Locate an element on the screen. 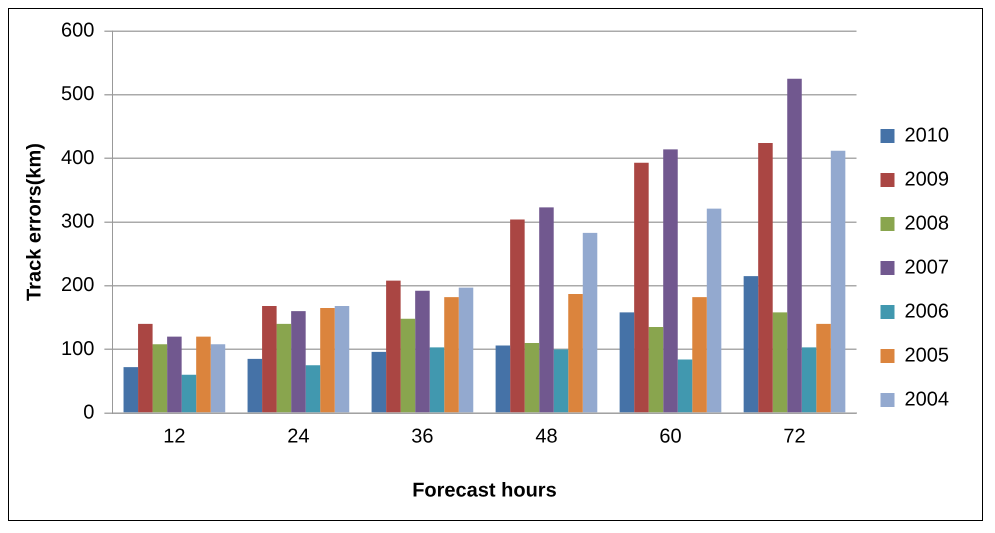 The width and height of the screenshot is (995, 533). y-tick-label: 400 is located at coordinates (77, 157).